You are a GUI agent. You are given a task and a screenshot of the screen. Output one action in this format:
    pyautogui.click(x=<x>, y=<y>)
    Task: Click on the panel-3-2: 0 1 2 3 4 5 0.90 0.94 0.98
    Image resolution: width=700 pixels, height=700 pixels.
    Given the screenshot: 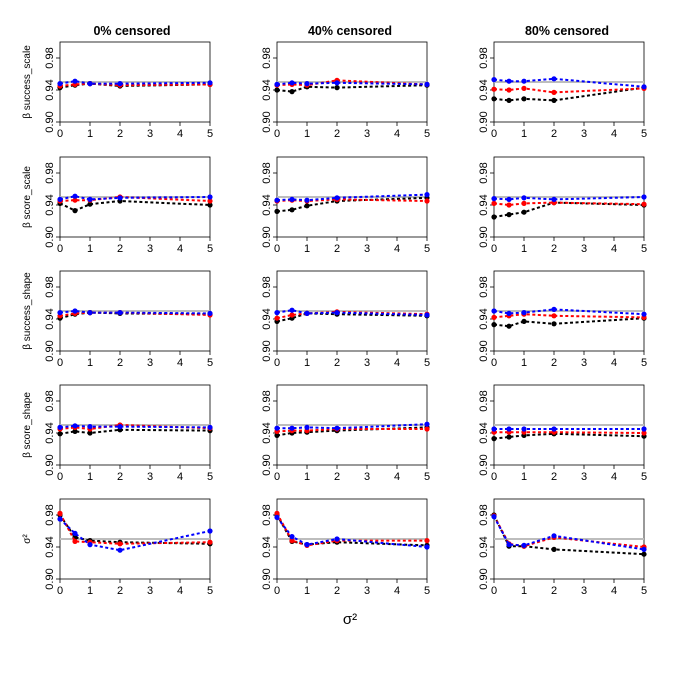 What is the action you would take?
    pyautogui.click(x=345, y=319)
    